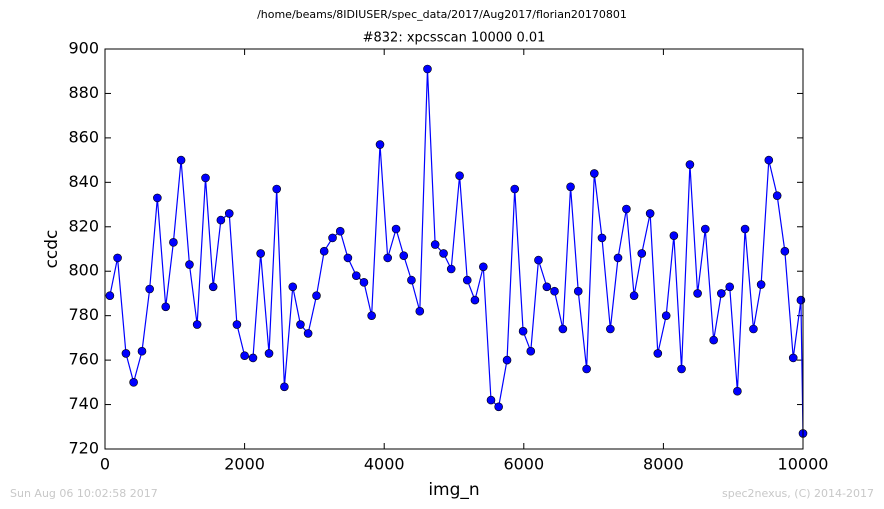 The image size is (884, 509). What do you see at coordinates (84, 493) in the screenshot?
I see `footer-left: Sun Aug 06 10:02:58 2017` at bounding box center [84, 493].